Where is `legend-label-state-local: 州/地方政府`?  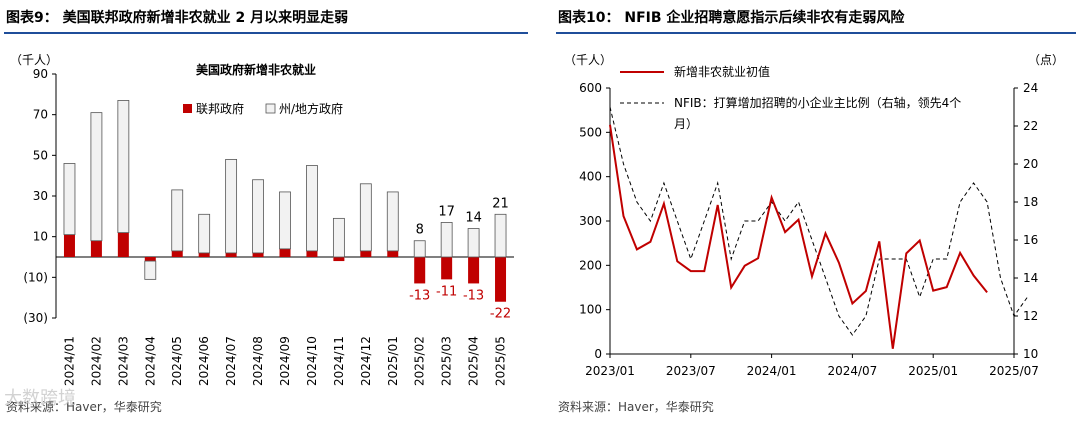 legend-label-state-local: 州/地方政府 is located at coordinates (311, 108).